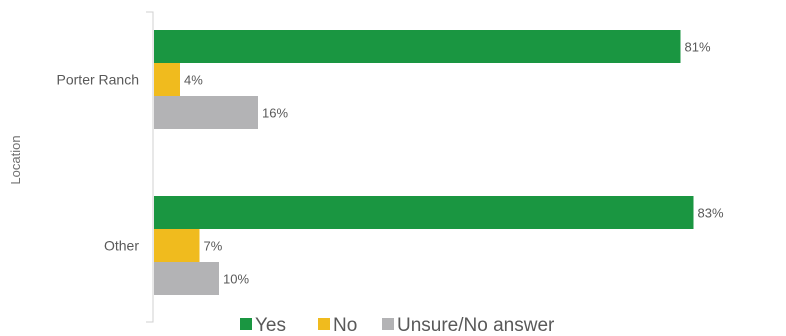  What do you see at coordinates (417, 46) in the screenshot?
I see `bar-porter-ranch-yes` at bounding box center [417, 46].